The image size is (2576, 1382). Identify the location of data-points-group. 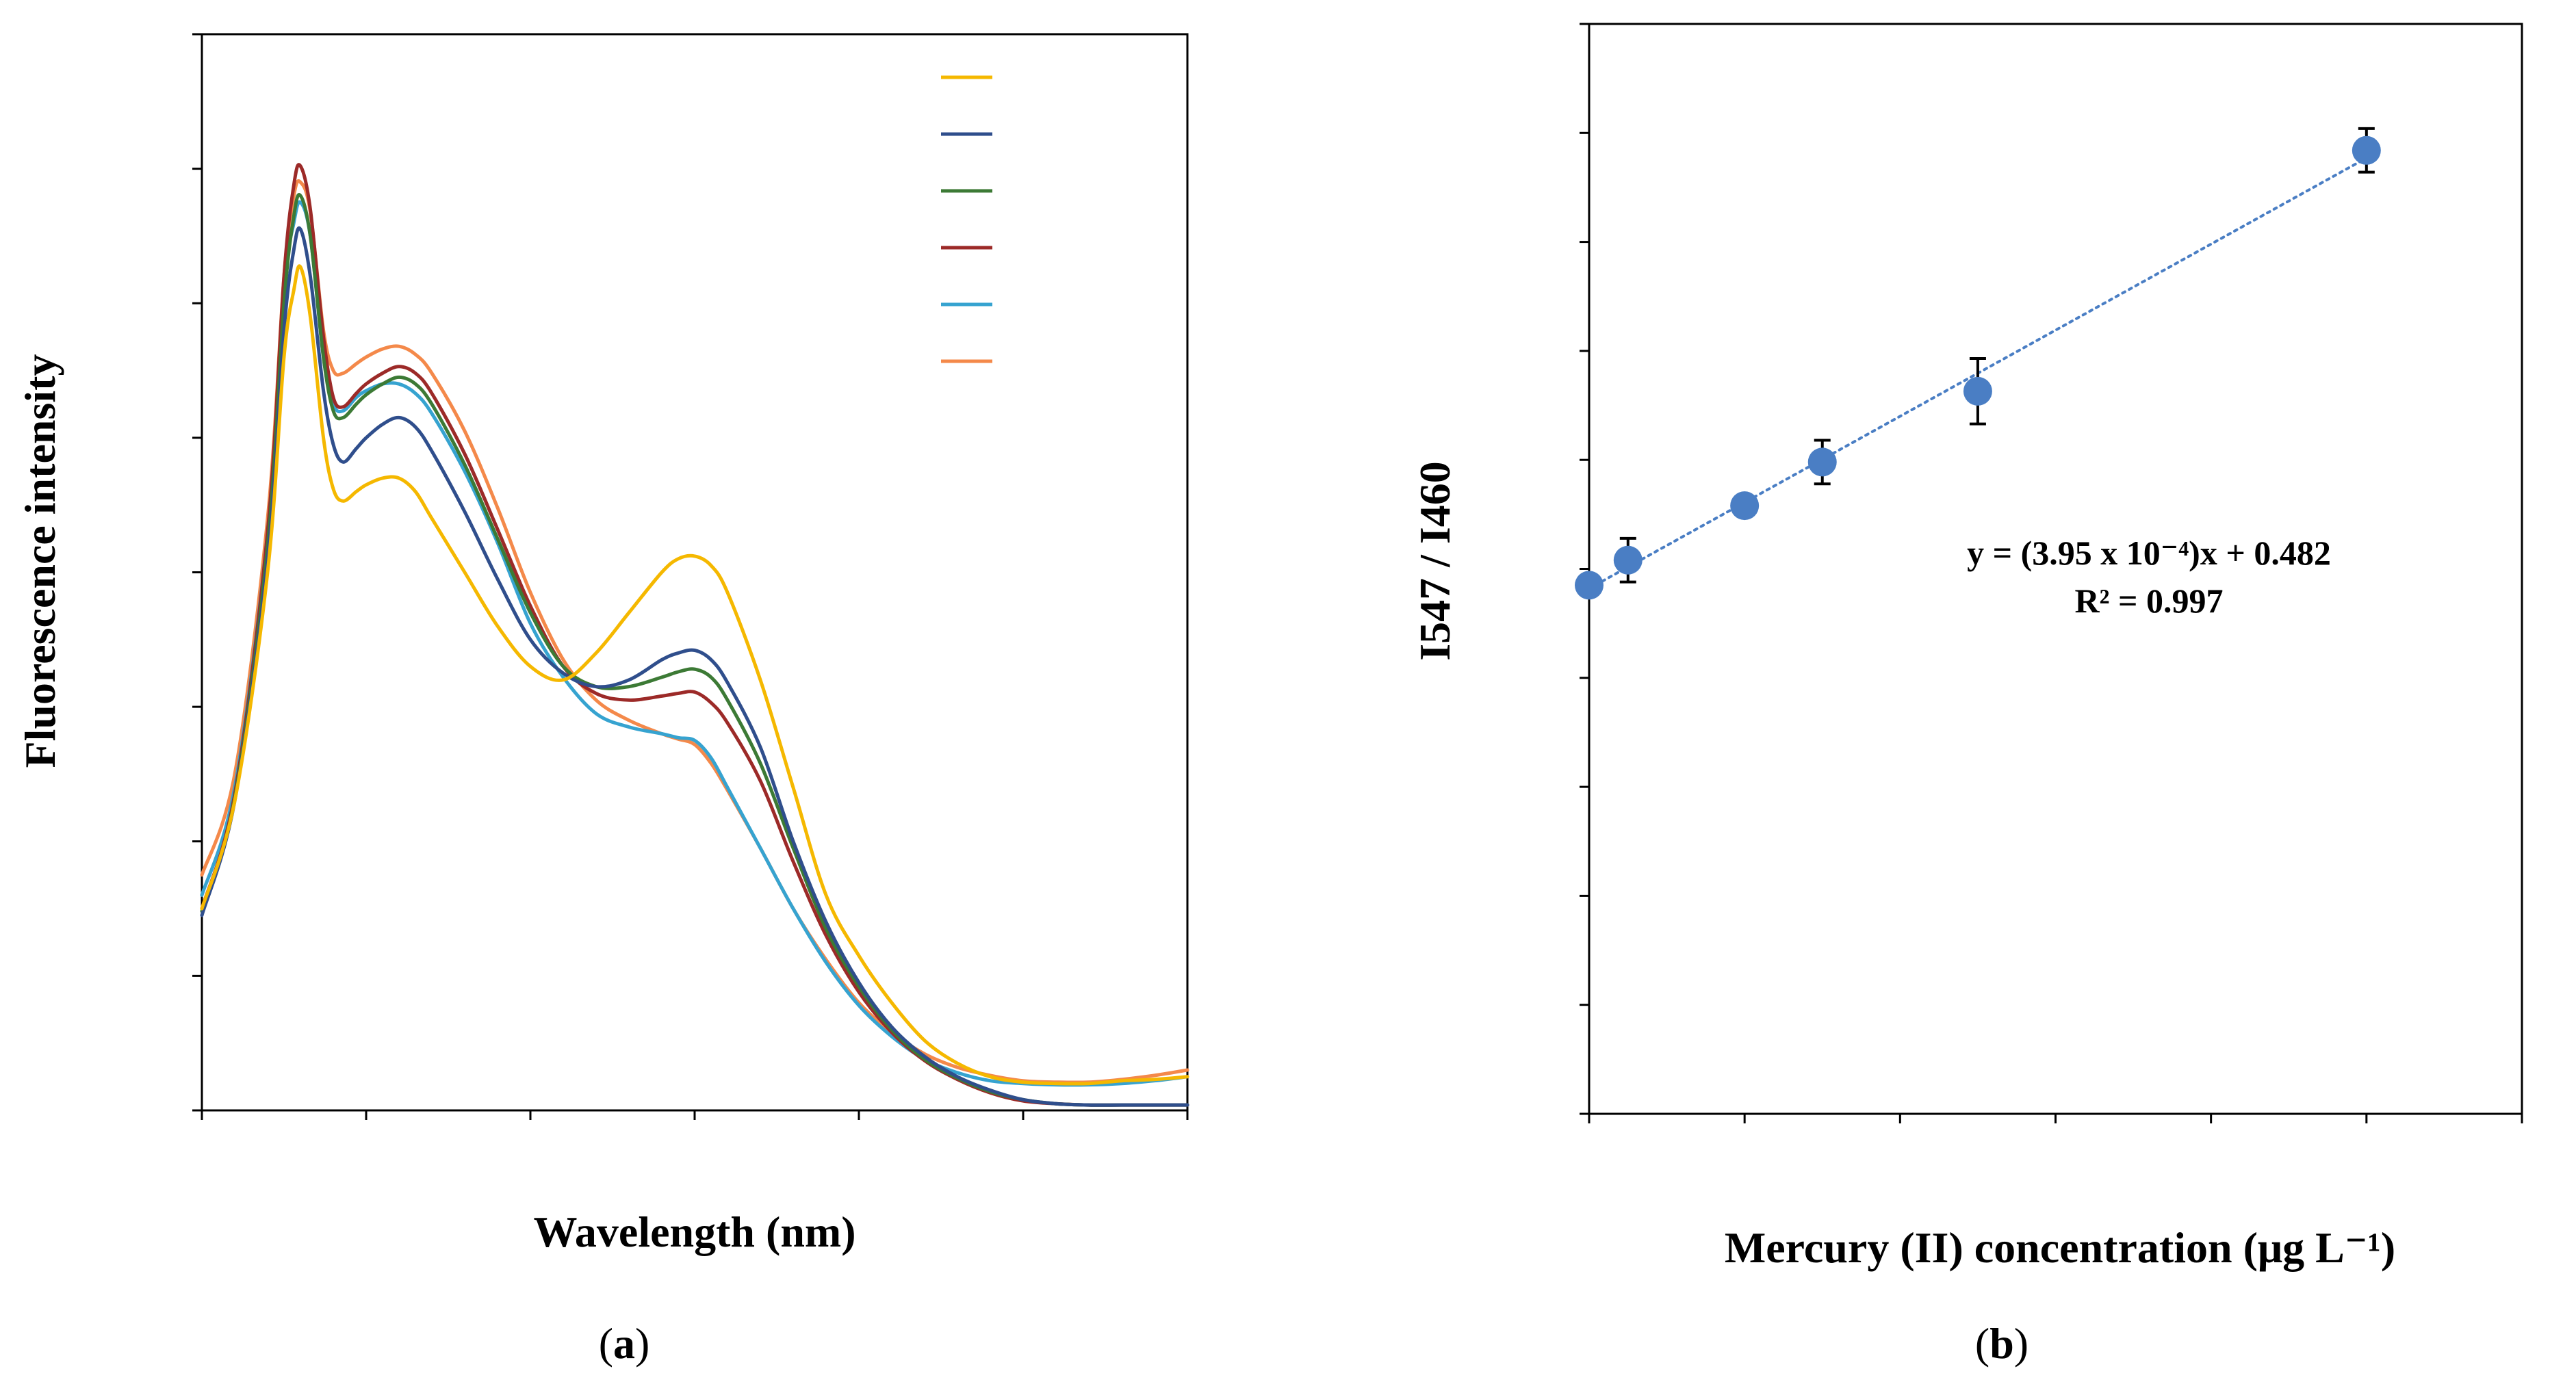
(1978, 363).